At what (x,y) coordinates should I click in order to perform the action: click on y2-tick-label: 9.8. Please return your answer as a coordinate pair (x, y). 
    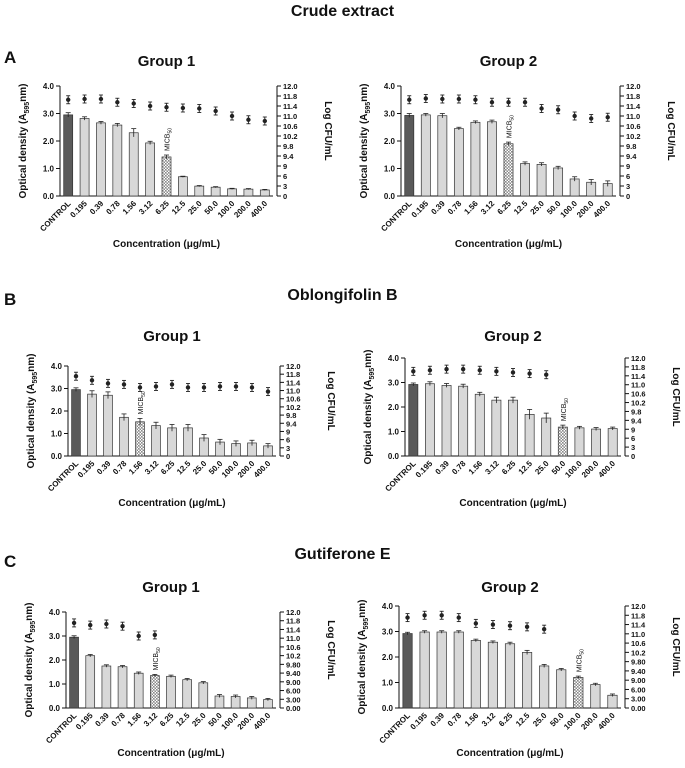
    Looking at the image, I should click on (291, 415).